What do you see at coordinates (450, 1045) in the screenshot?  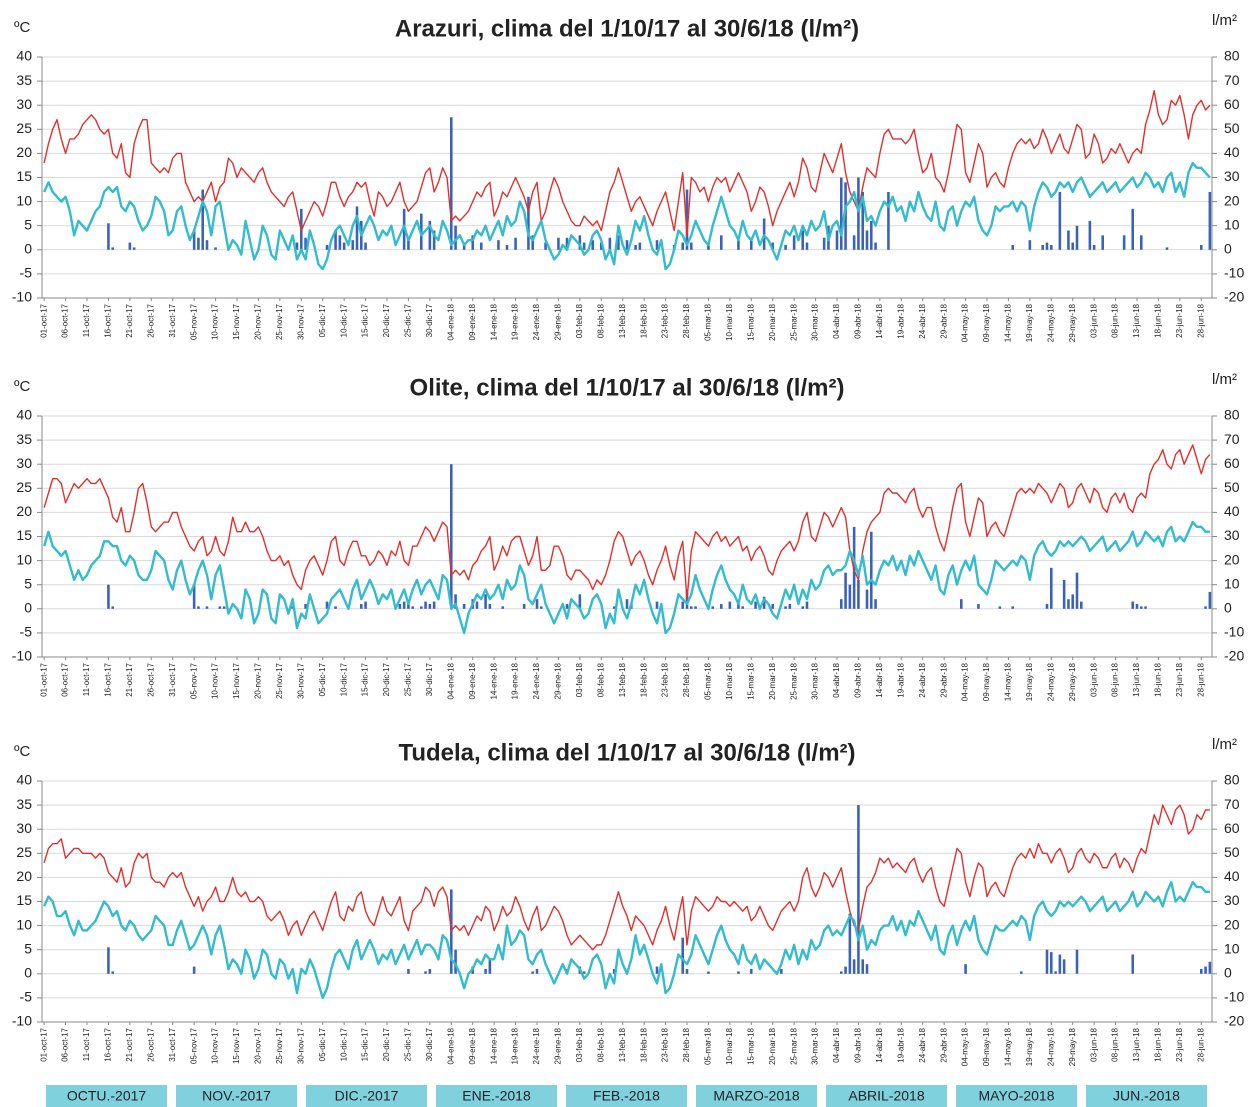 I see `x-tick-label: 04-ene-18` at bounding box center [450, 1045].